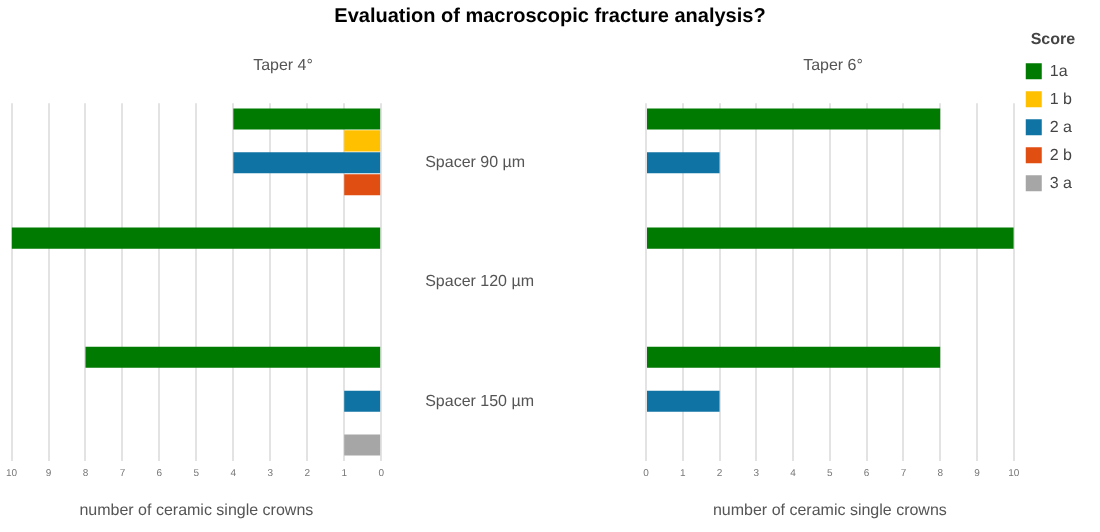  Describe the element at coordinates (1061, 154) in the screenshot. I see `legend-label: 2 b` at that location.